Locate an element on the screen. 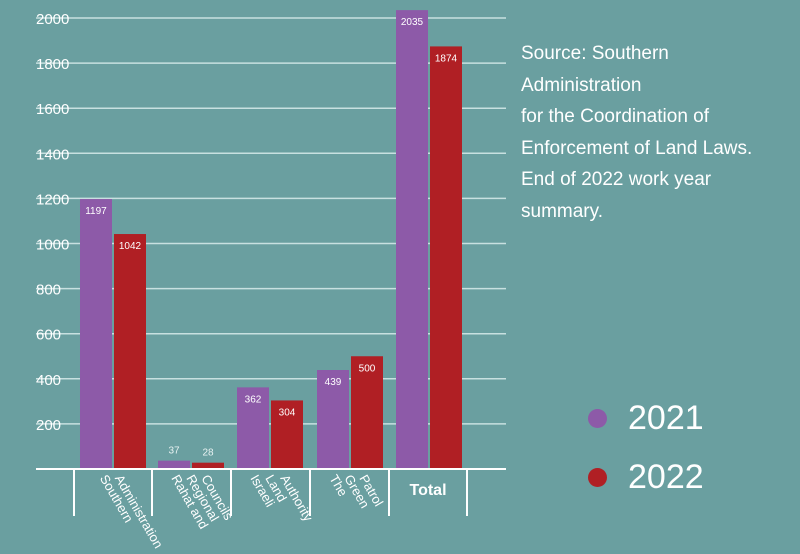 The image size is (800, 554). y-tick-label: 2000 is located at coordinates (52, 19).